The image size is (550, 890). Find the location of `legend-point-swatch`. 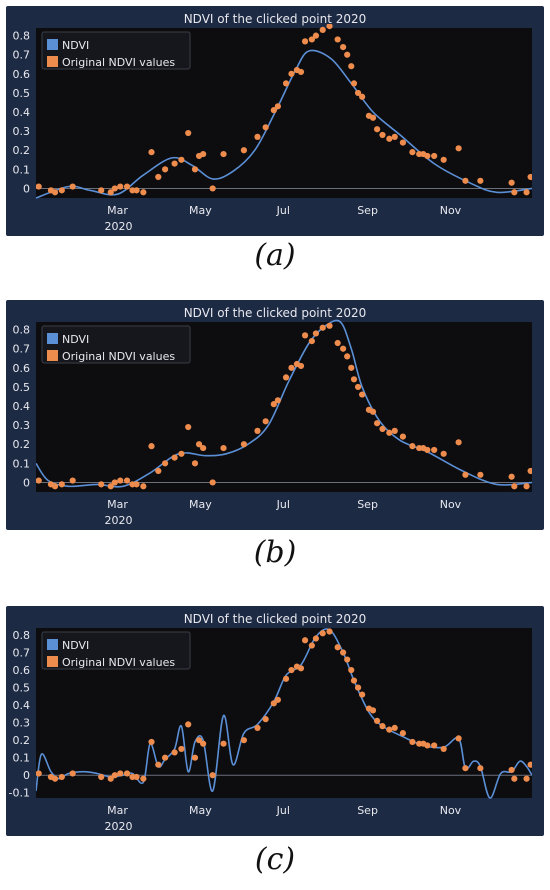

legend-point-swatch is located at coordinates (52, 661).